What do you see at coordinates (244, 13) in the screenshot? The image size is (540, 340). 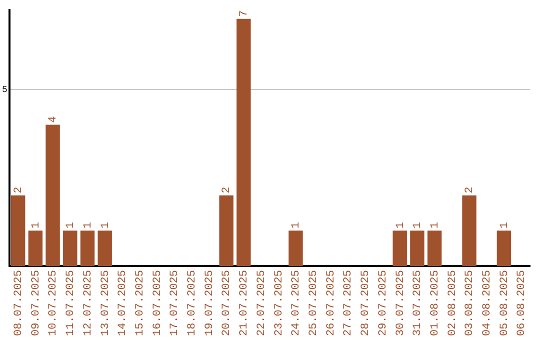 I see `data-label: 7` at bounding box center [244, 13].